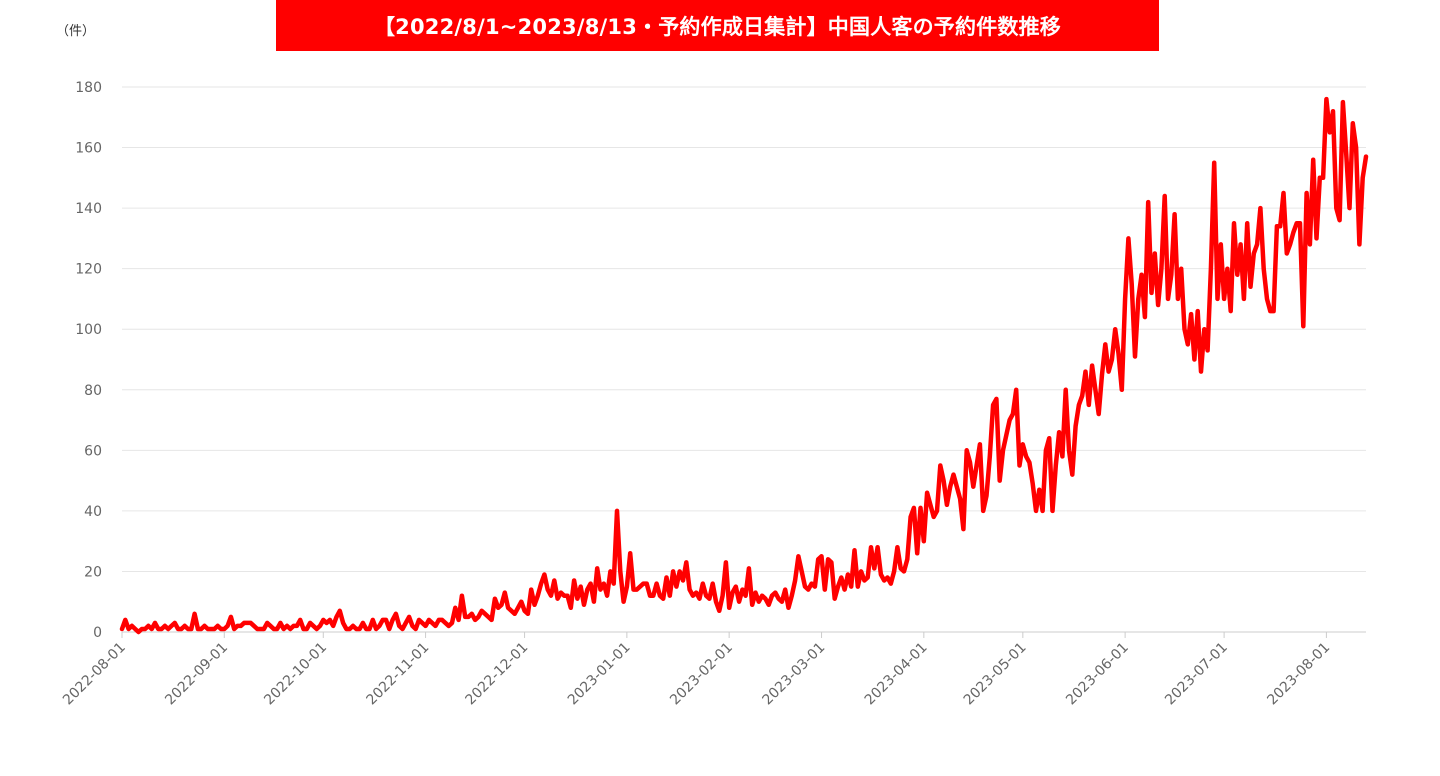  Describe the element at coordinates (97, 633) in the screenshot. I see `y-tick-label: 0` at that location.